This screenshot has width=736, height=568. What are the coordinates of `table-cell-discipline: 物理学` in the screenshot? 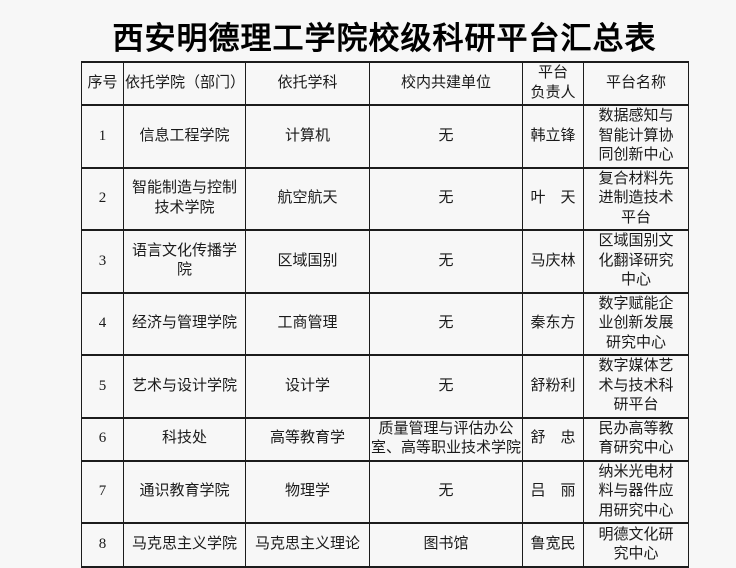 It's located at (307, 492).